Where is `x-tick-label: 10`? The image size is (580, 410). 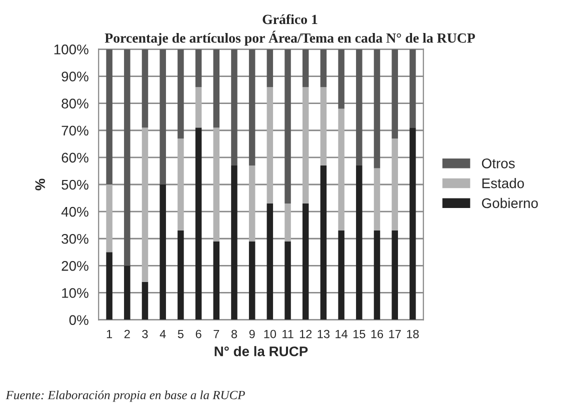 x-tick-label: 10 is located at coordinates (270, 334).